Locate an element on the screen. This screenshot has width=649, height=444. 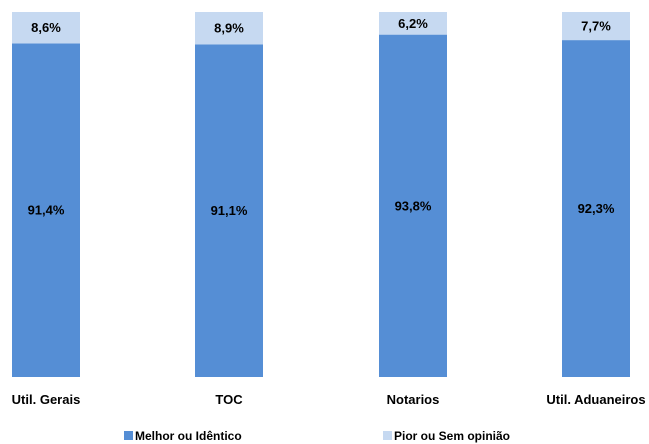
data-label-melhor-1: 91,1% is located at coordinates (229, 210).